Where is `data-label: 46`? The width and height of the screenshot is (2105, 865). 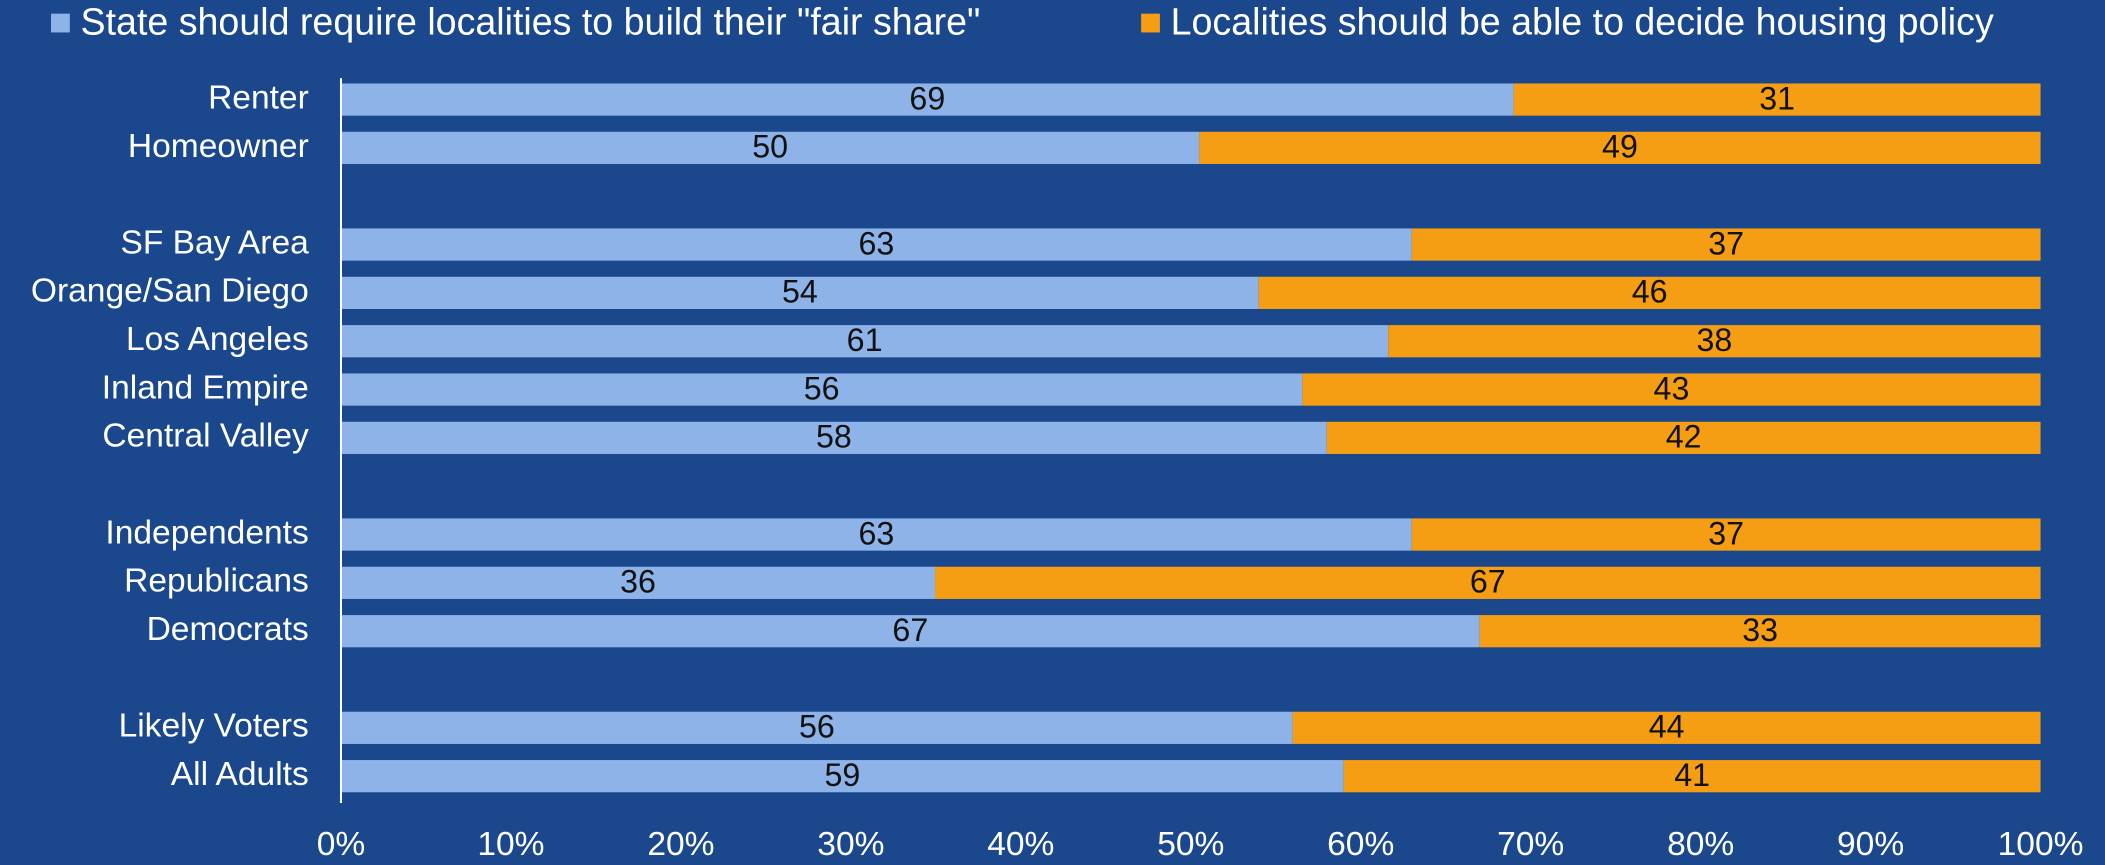
data-label: 46 is located at coordinates (1650, 292).